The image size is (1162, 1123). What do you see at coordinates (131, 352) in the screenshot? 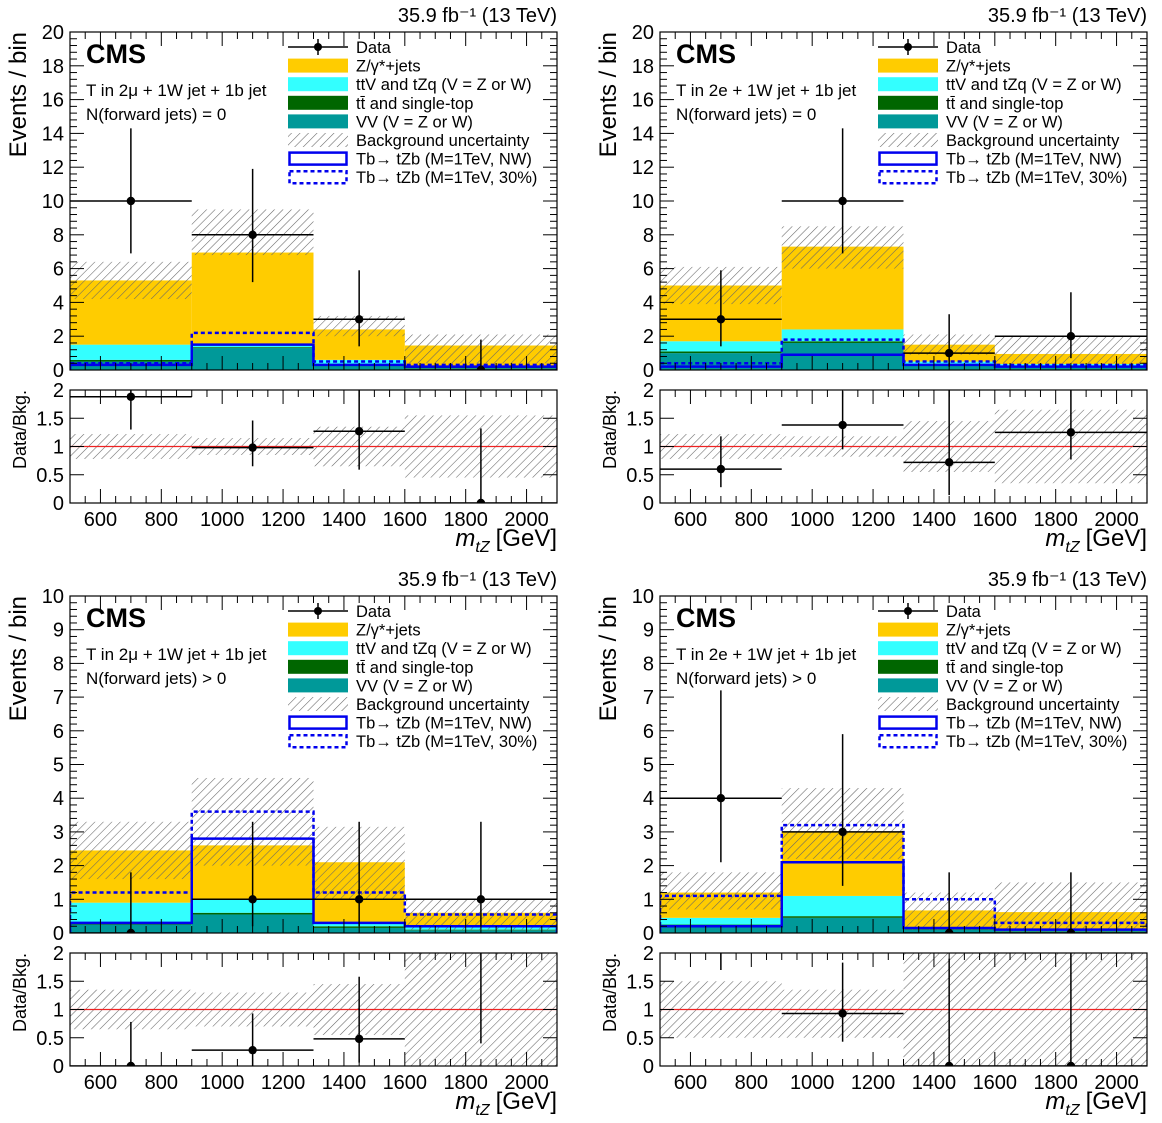
I see `stack-bar-ttv` at bounding box center [131, 352].